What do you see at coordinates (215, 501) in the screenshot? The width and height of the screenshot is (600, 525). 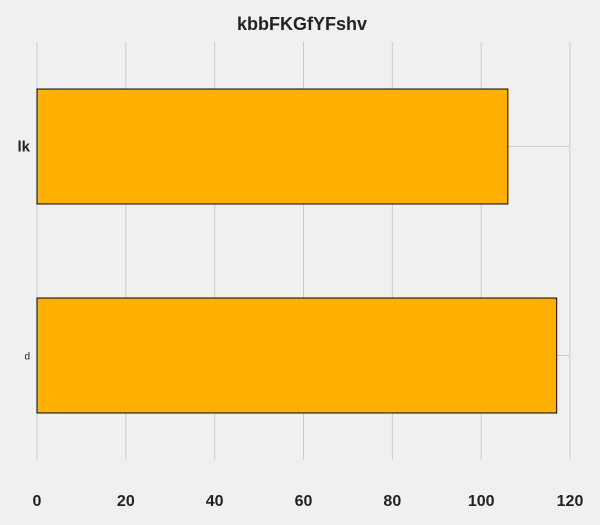 I see `x-tick-label: 40` at bounding box center [215, 501].